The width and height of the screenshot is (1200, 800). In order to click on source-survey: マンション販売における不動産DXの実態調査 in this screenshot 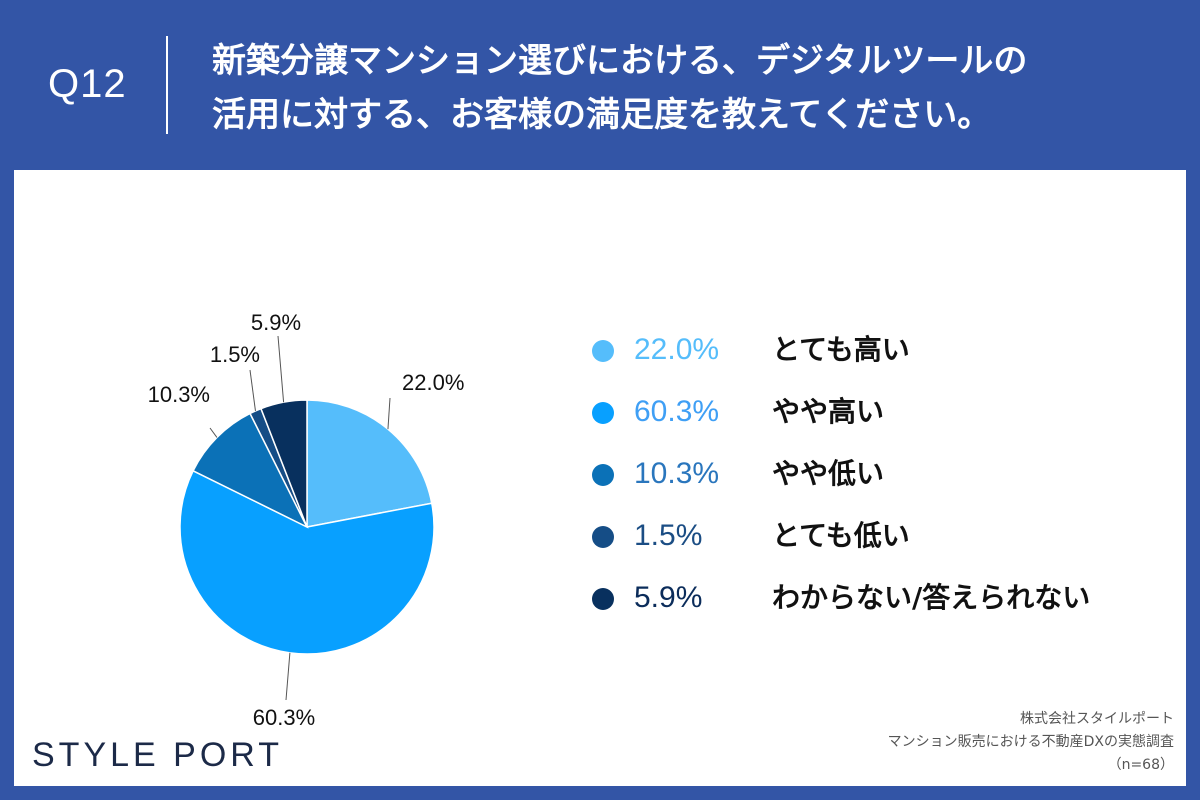, I will do `click(1030, 742)`.